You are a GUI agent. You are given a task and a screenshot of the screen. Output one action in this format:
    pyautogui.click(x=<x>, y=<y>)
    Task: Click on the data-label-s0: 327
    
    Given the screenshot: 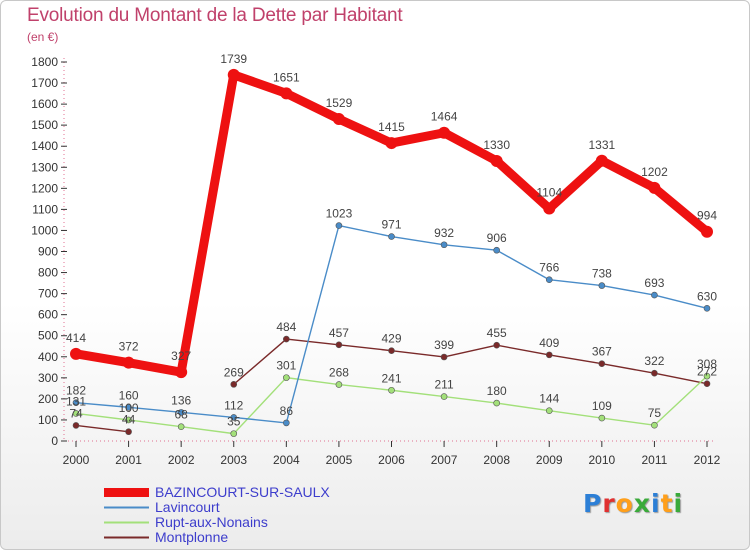 What is the action you would take?
    pyautogui.click(x=181, y=356)
    